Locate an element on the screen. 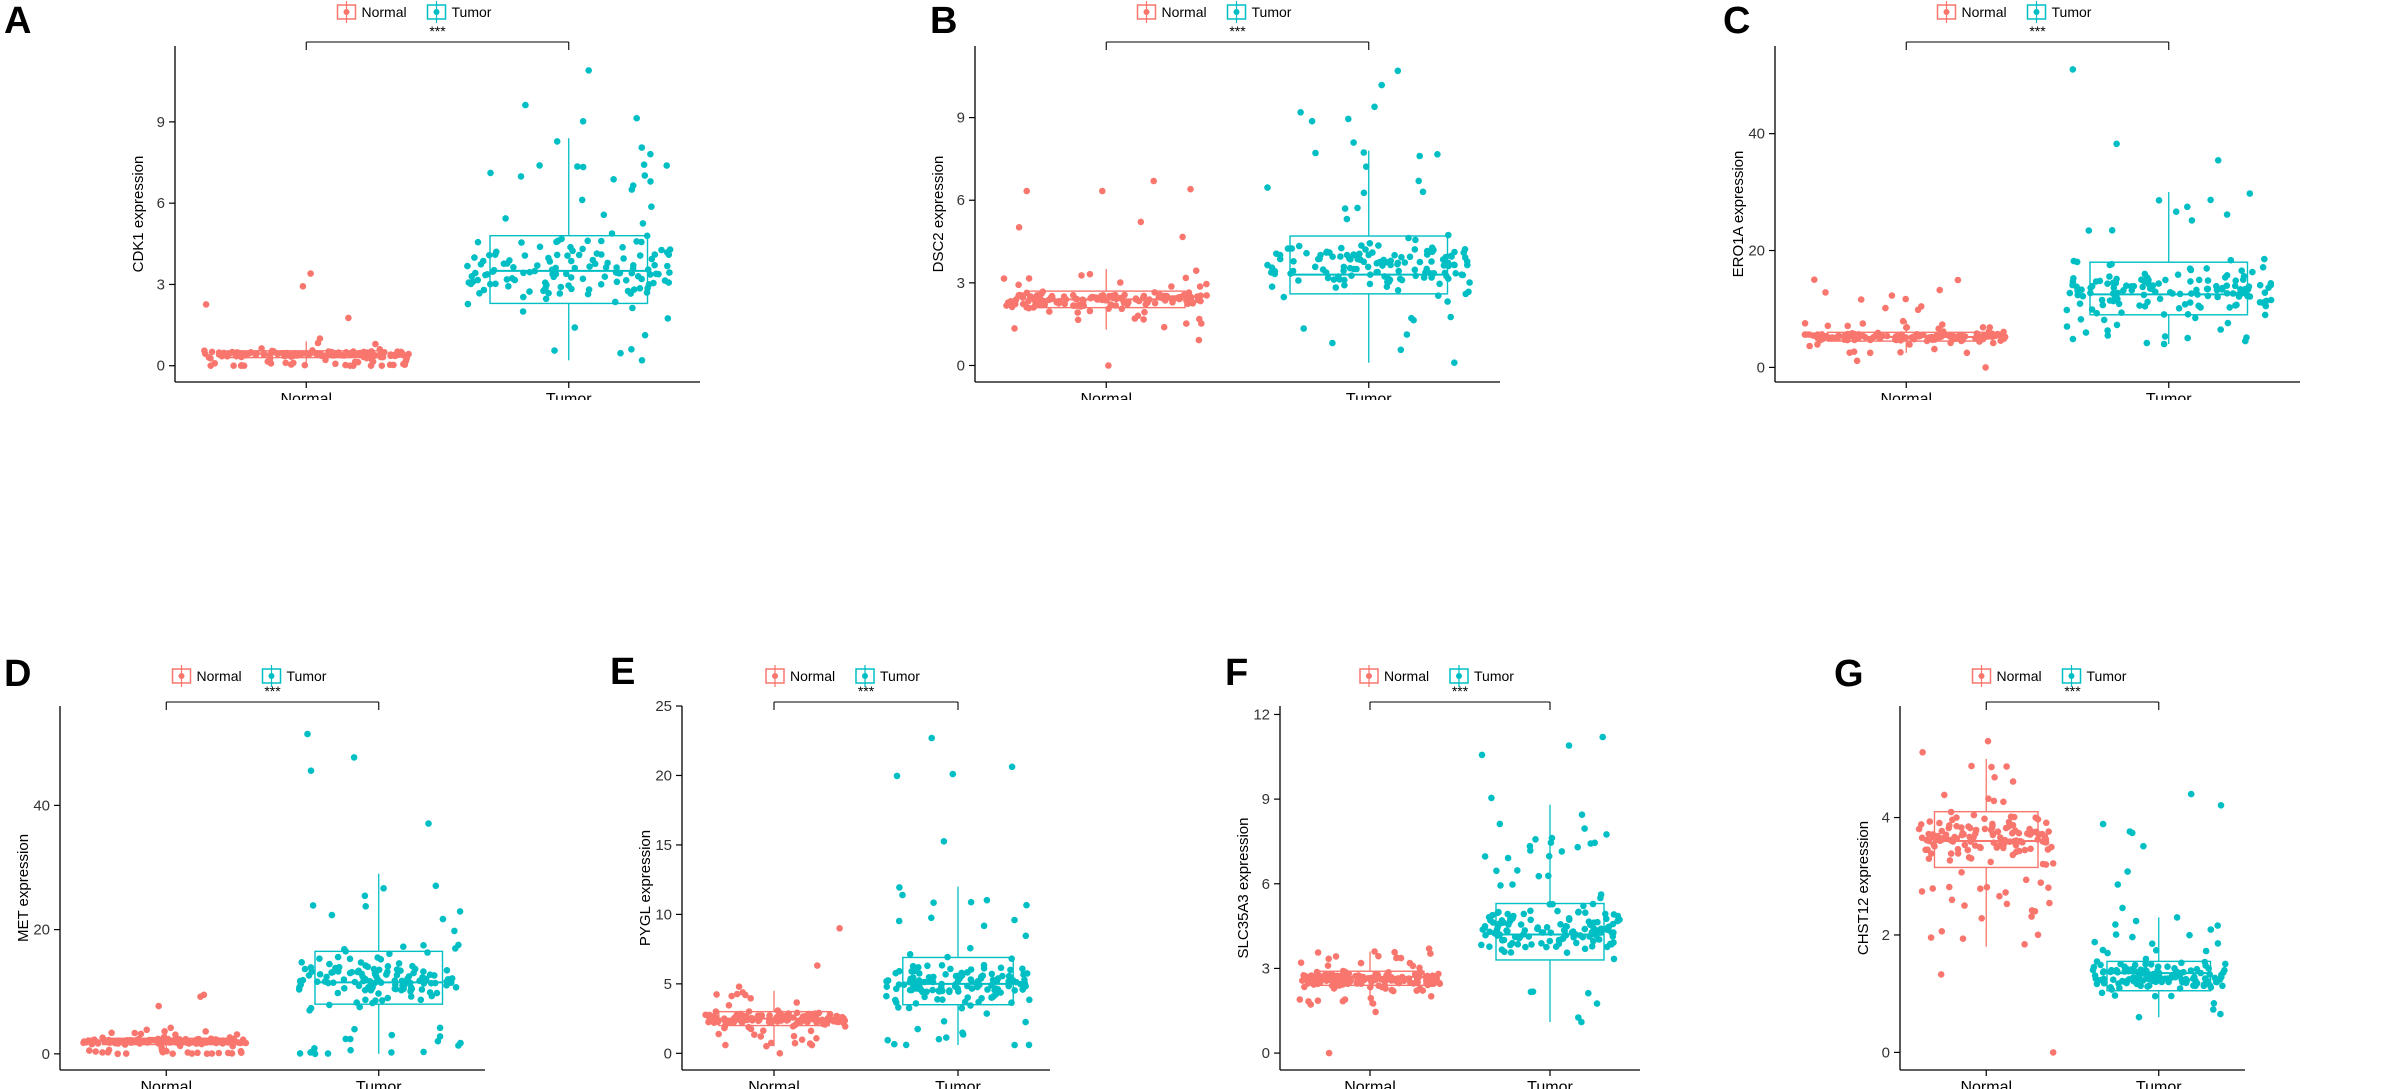 This screenshot has width=2393, height=1089. legend-label-tumor: Tumor is located at coordinates (307, 676).